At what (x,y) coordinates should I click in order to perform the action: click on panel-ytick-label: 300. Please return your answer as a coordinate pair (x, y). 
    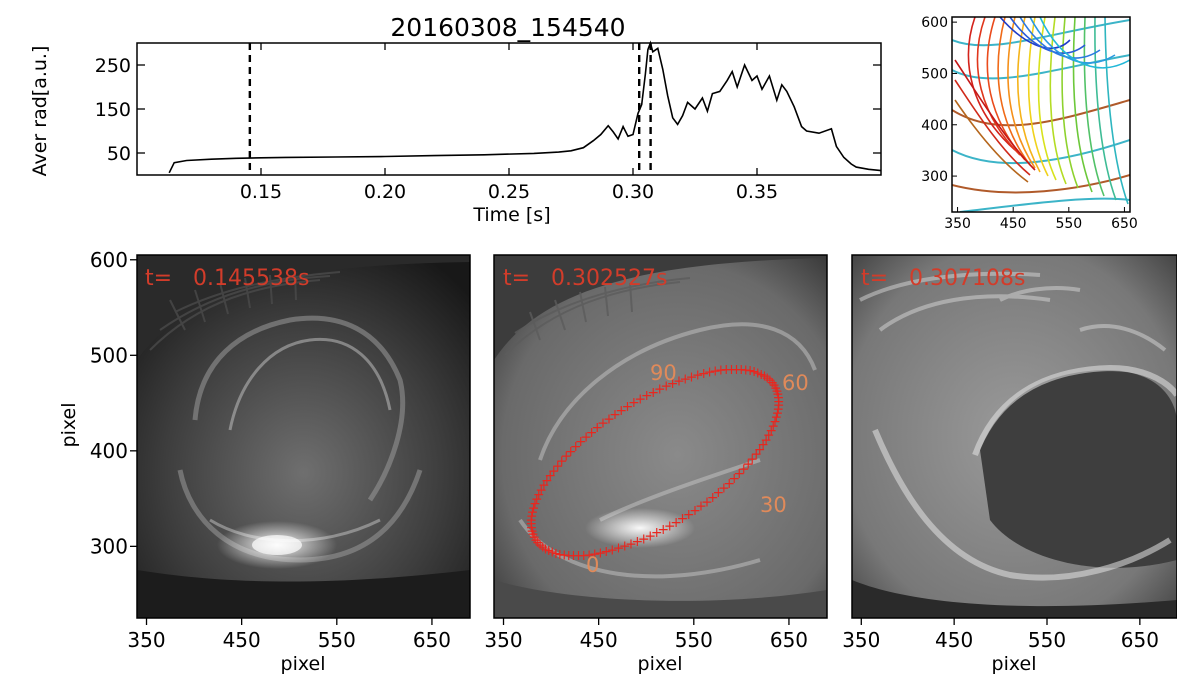
    Looking at the image, I should click on (109, 546).